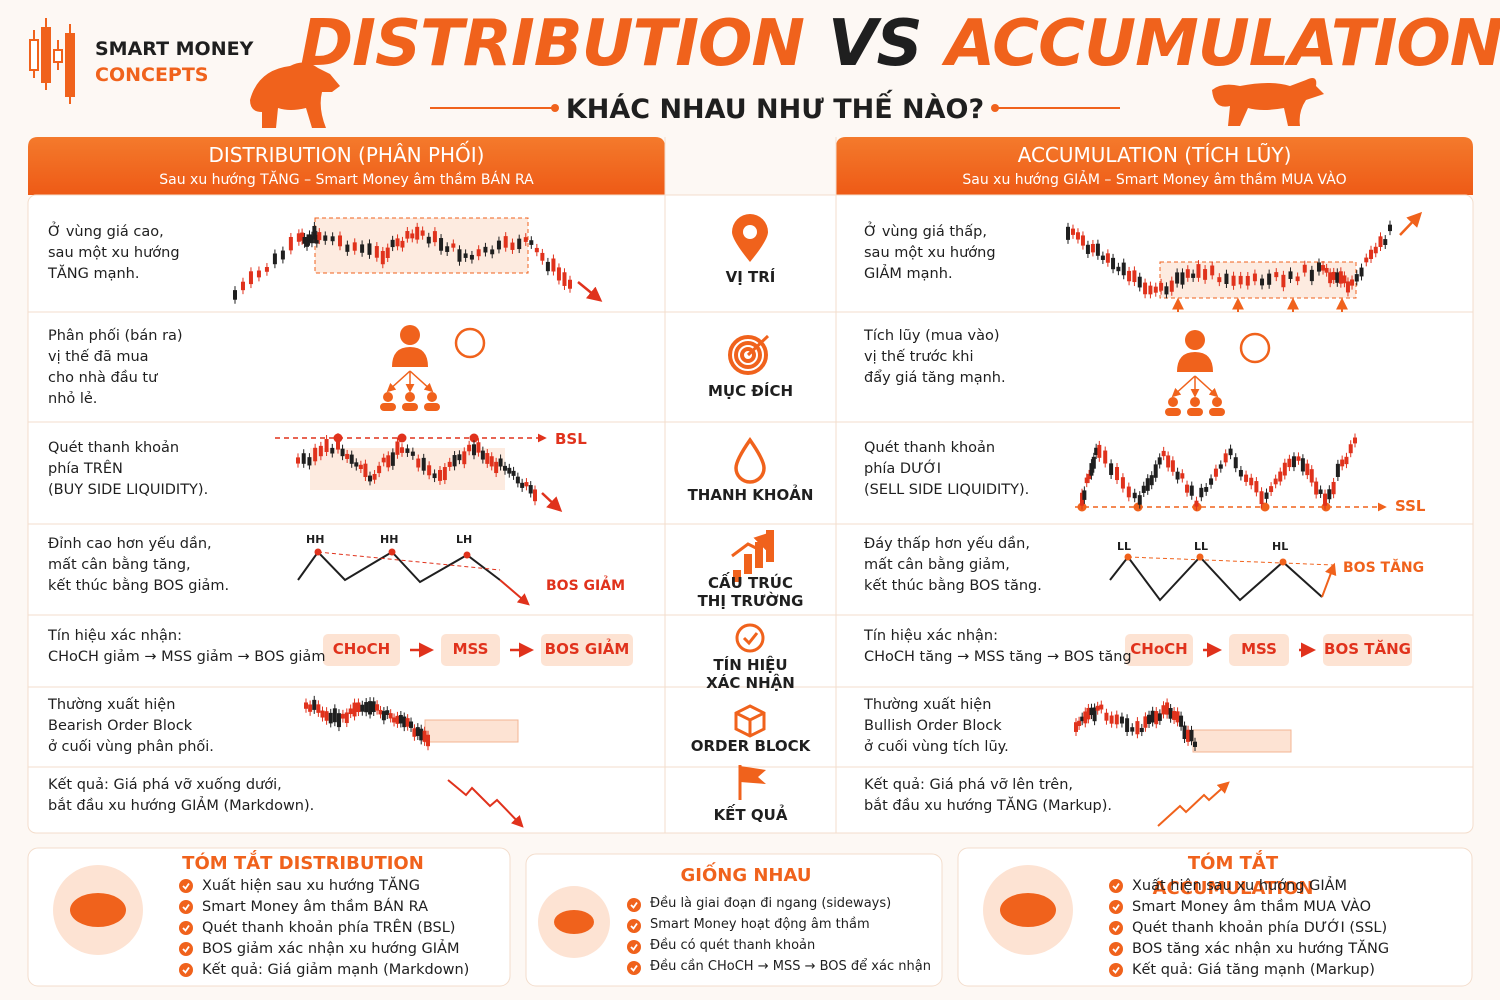 The image size is (1500, 1000). I want to click on subtitle: KHÁC NHAU NHƯ THẾ NÀO?, so click(775, 109).